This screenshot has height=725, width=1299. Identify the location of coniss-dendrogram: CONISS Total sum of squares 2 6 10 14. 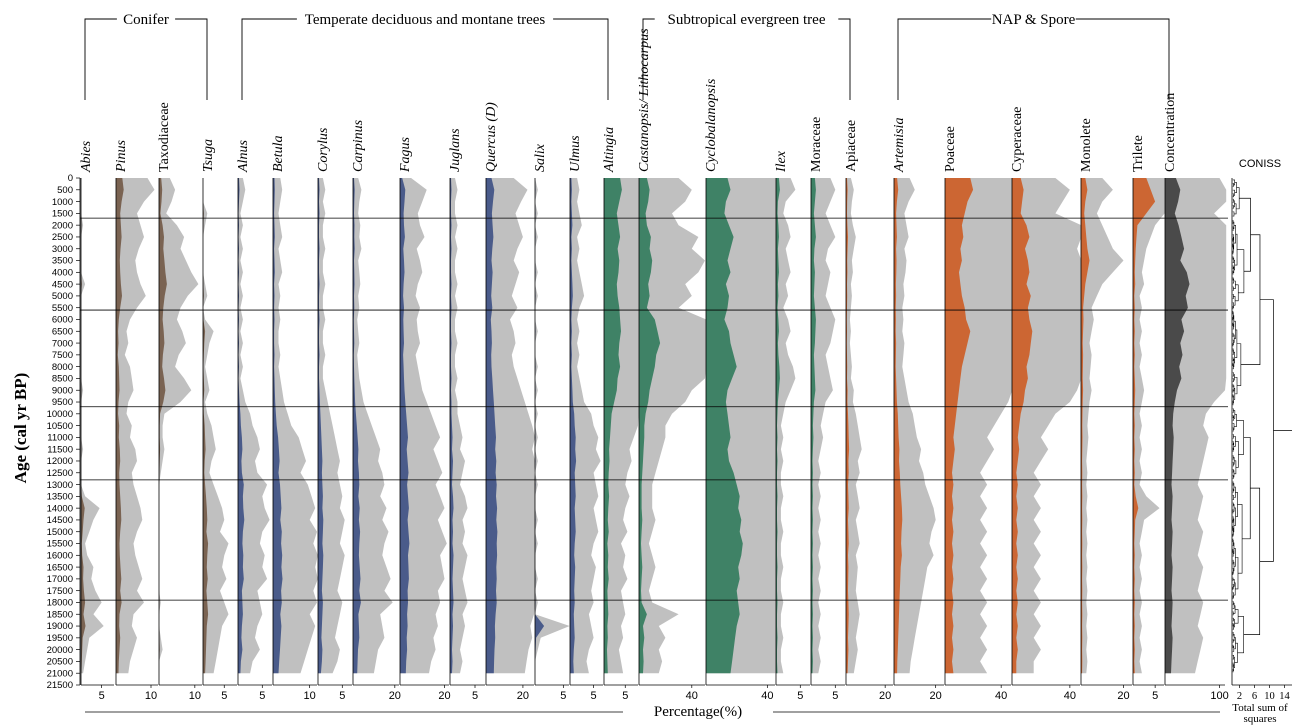
(1261, 441).